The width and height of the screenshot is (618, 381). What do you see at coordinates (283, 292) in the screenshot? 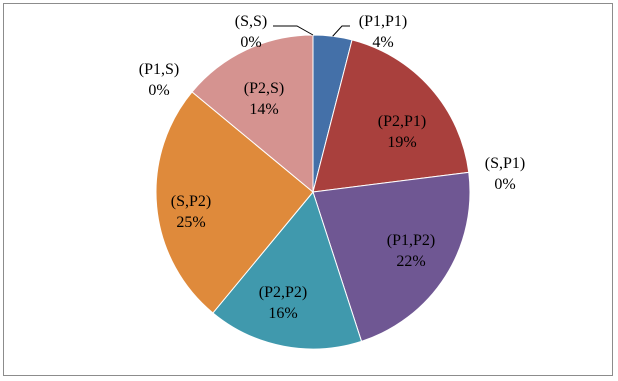
I see `slice-label: (P2,P2)` at bounding box center [283, 292].